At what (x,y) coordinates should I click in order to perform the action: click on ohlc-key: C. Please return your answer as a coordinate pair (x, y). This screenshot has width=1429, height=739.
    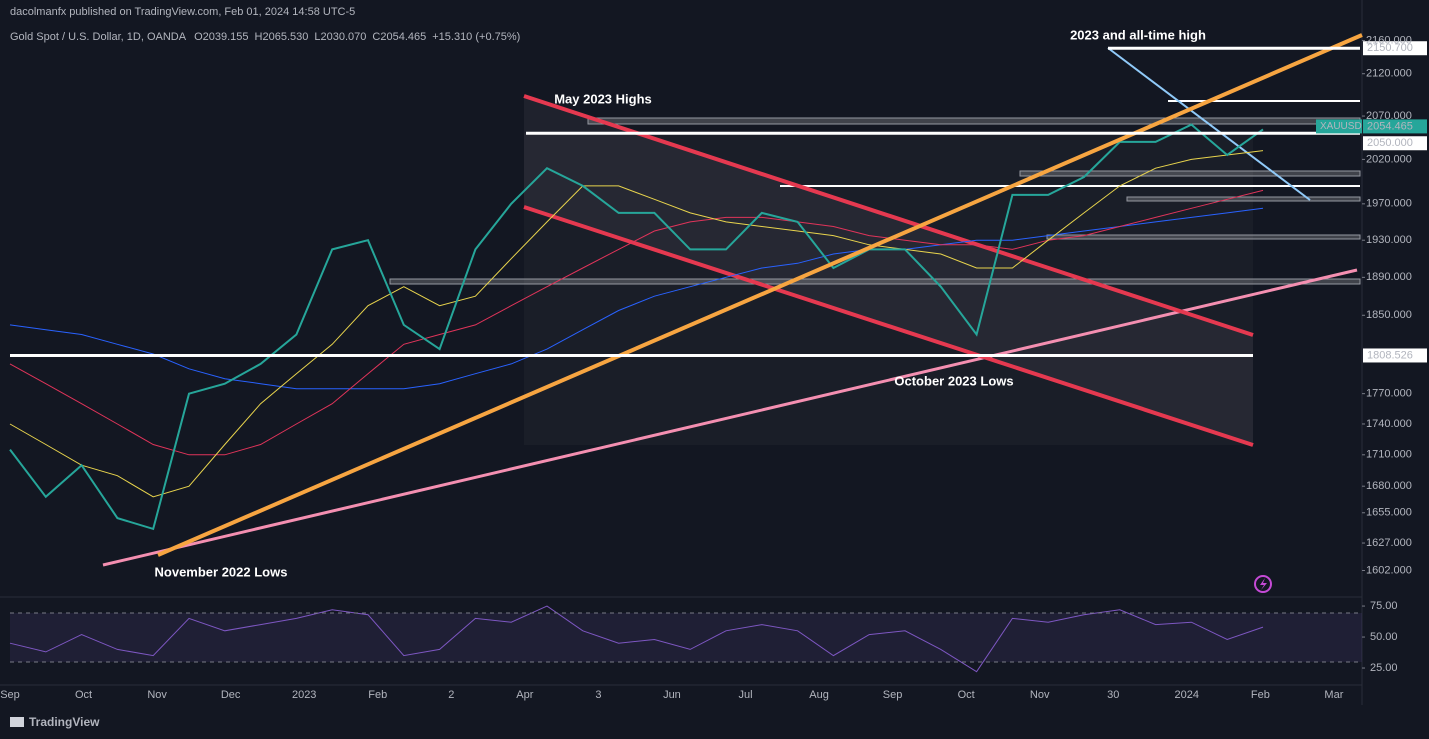
    Looking at the image, I should click on (376, 37).